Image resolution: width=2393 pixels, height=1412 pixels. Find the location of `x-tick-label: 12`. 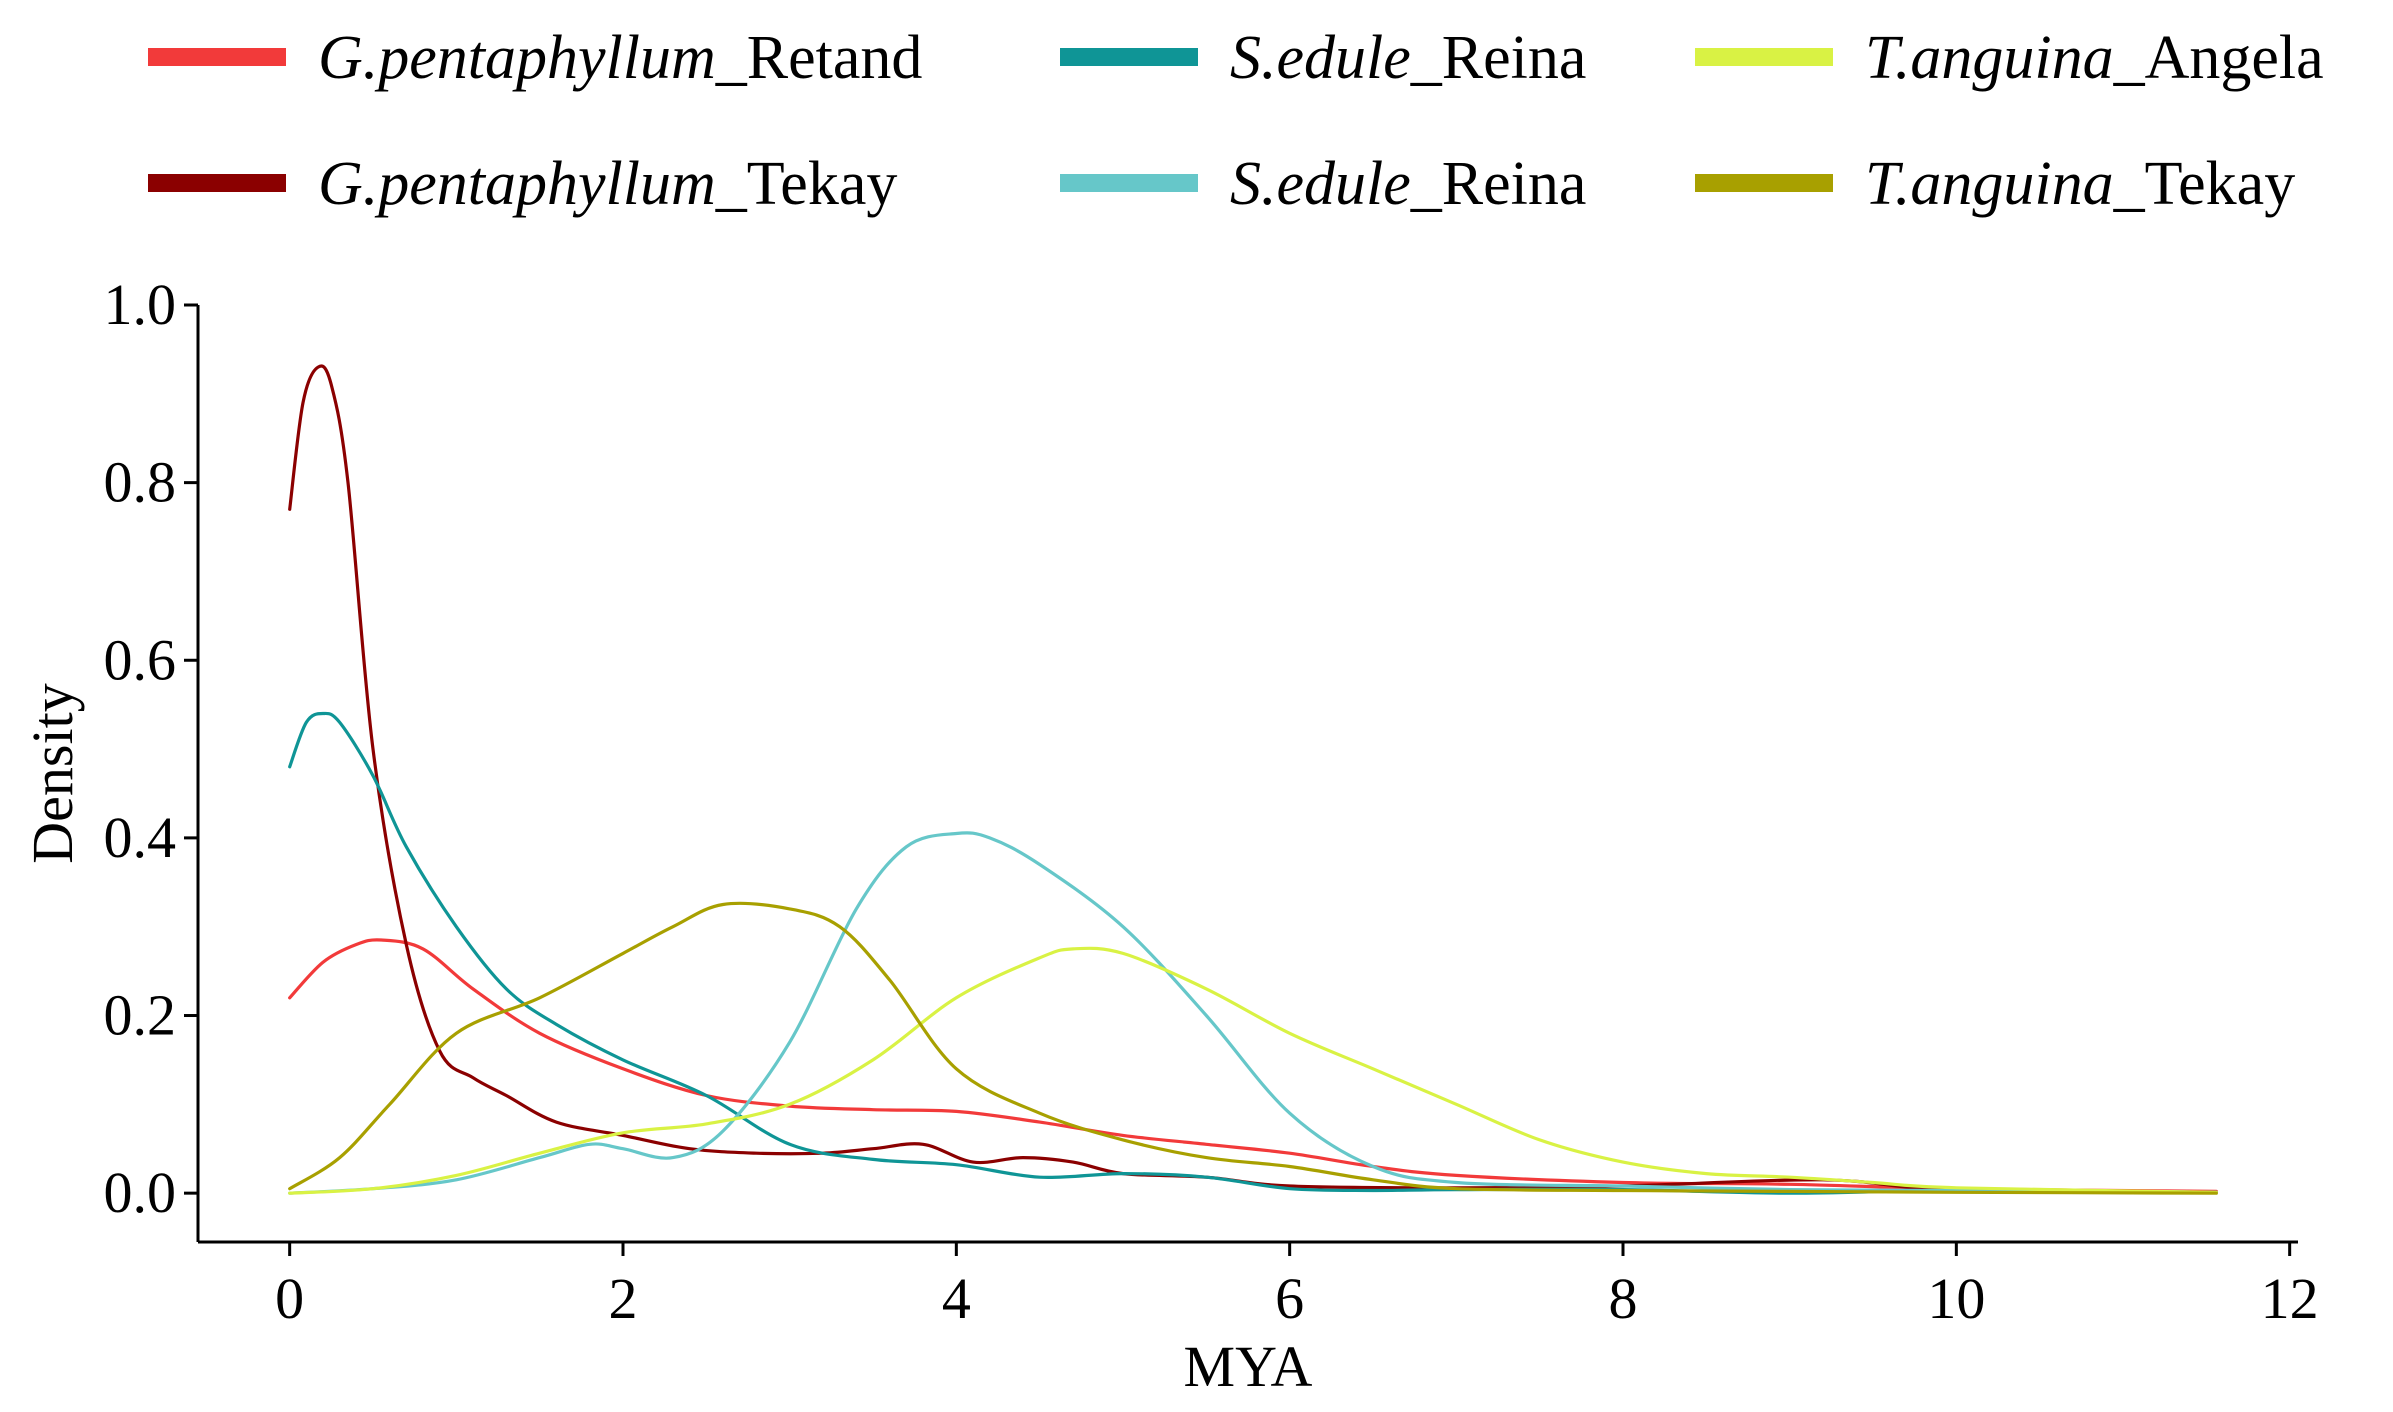

x-tick-label: 12 is located at coordinates (2290, 1298).